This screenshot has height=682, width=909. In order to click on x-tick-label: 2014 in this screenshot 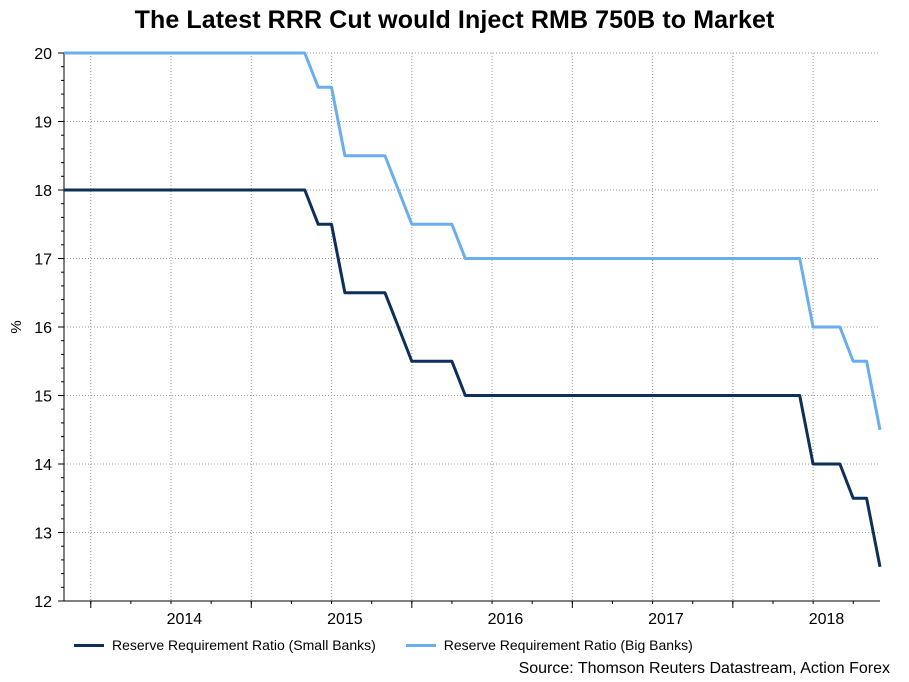, I will do `click(185, 619)`.